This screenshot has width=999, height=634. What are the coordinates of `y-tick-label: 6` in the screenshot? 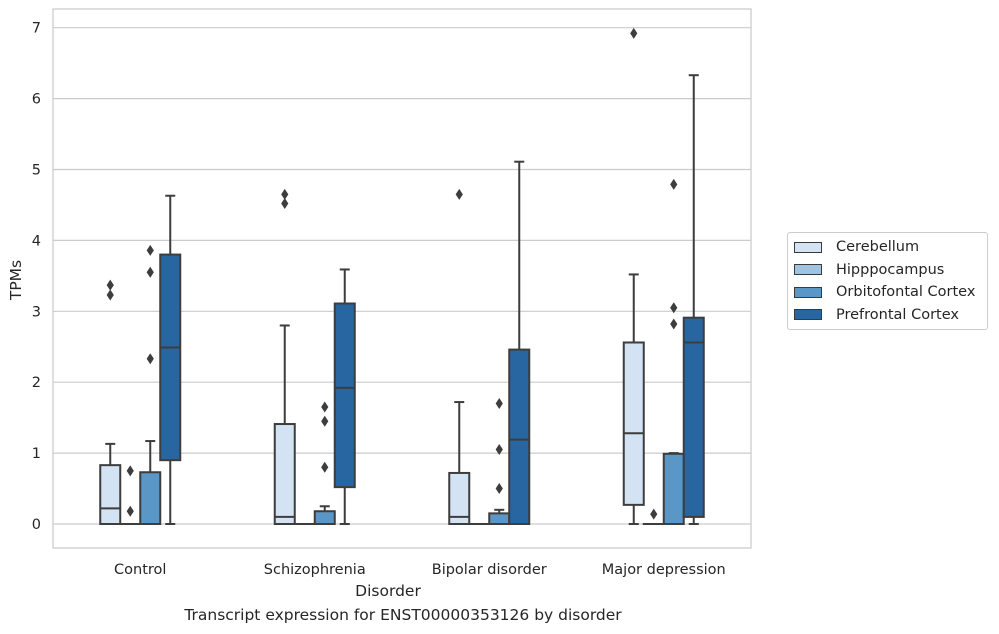 It's located at (36, 100).